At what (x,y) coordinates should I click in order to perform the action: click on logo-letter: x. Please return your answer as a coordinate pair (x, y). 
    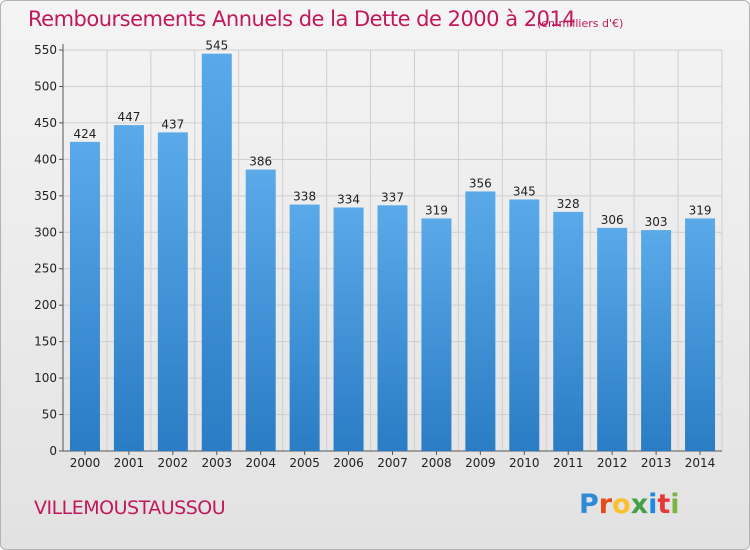
    Looking at the image, I should click on (639, 504).